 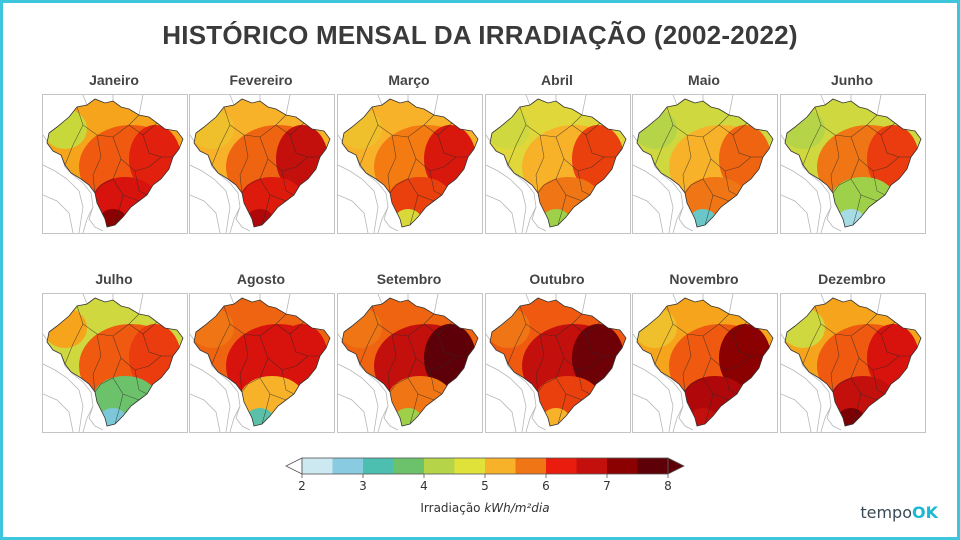 What do you see at coordinates (424, 486) in the screenshot?
I see `legend-tick-label: 4` at bounding box center [424, 486].